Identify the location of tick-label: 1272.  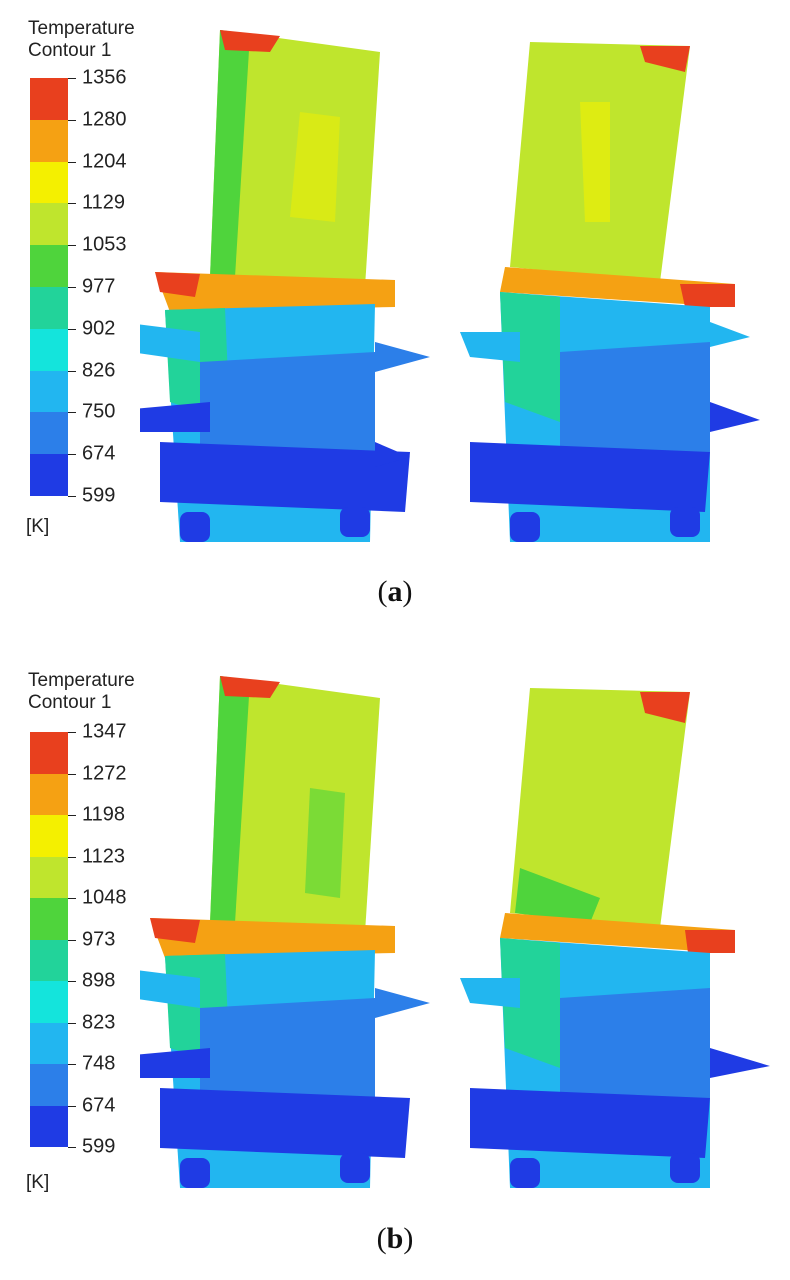
(104, 773).